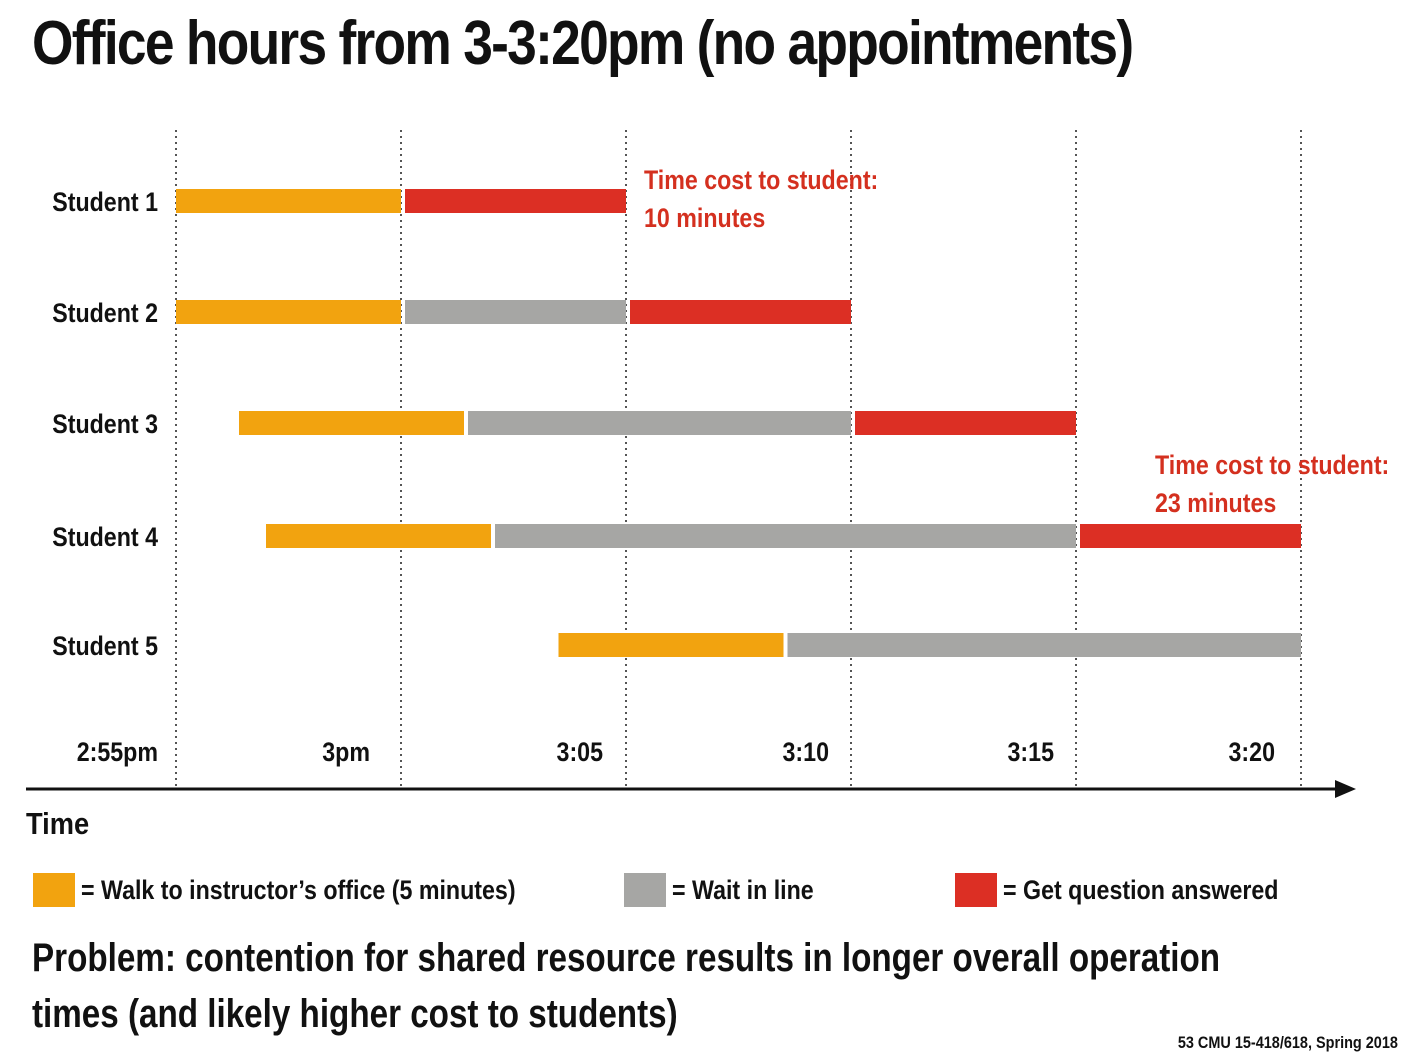  Describe the element at coordinates (645, 890) in the screenshot. I see `legend-wait-swatch` at that location.